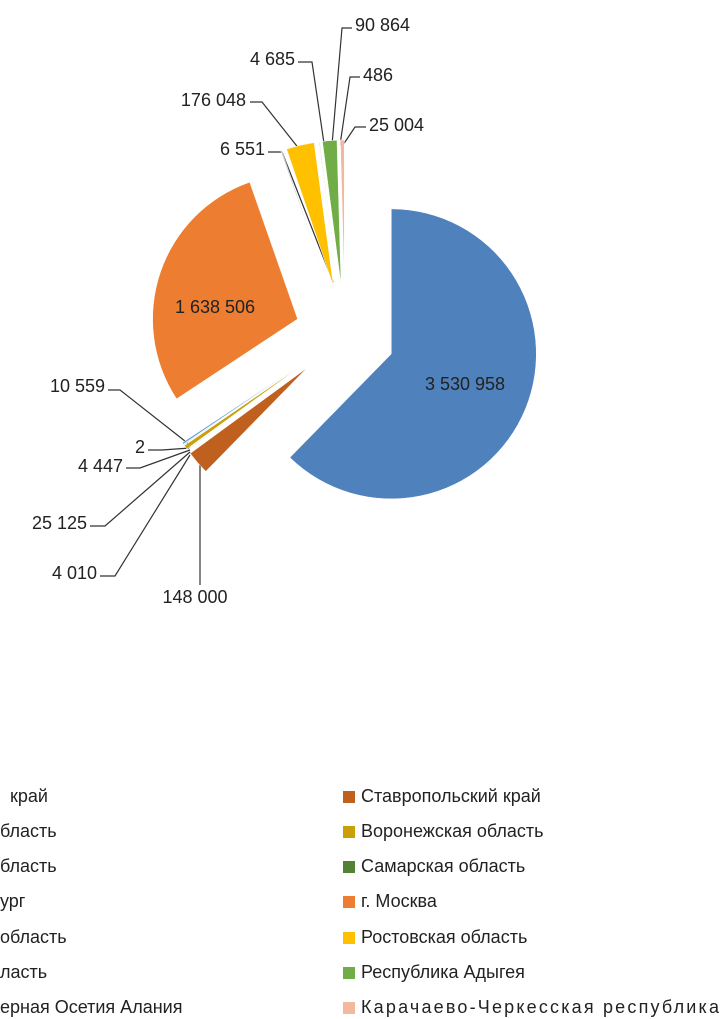 This screenshot has height=1019, width=723. What do you see at coordinates (74, 573) in the screenshot?
I see `data-label: 4 010` at bounding box center [74, 573].